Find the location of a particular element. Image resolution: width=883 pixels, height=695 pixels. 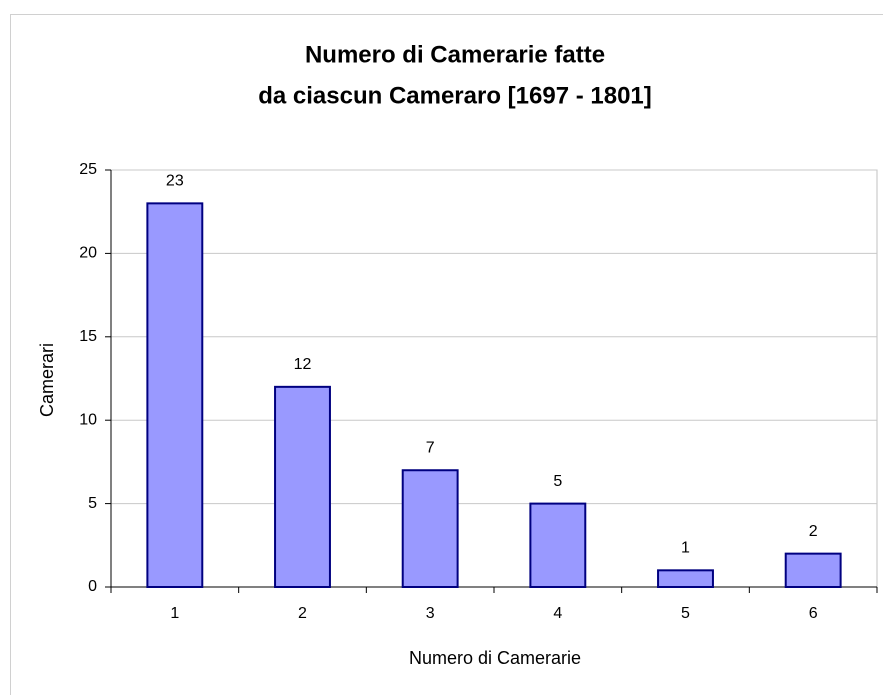

y-tick-label: 0 is located at coordinates (92, 586).